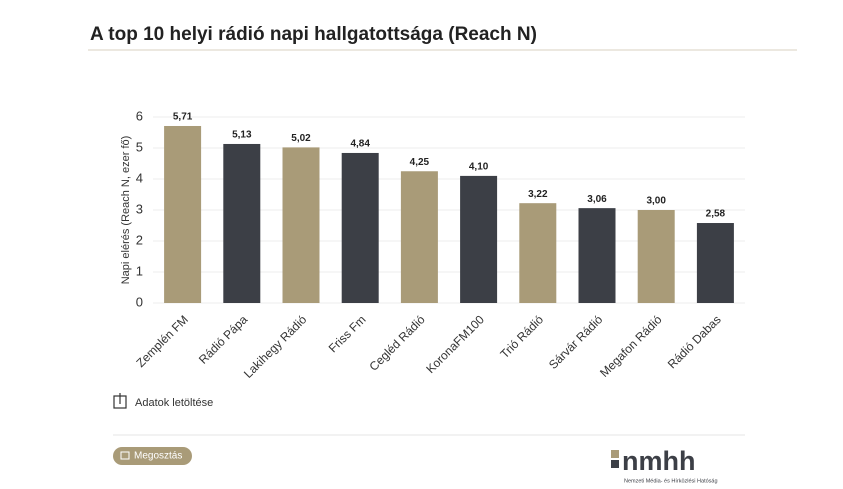 The image size is (843, 489). Describe the element at coordinates (139, 208) in the screenshot. I see `y-tick-label: 3` at that location.